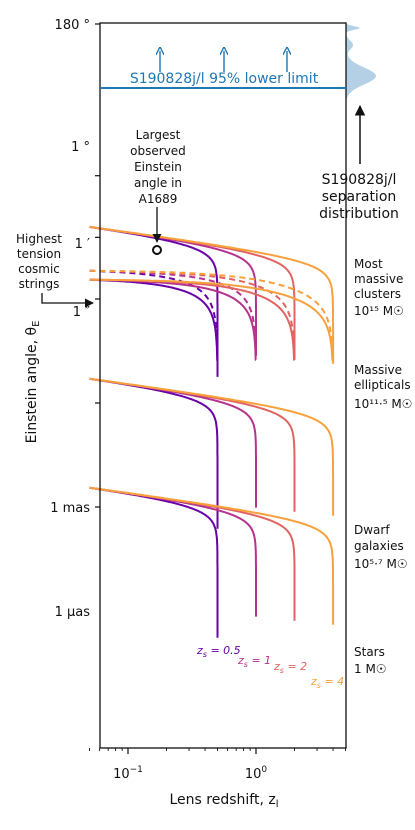  I want to click on x-axis-label: Lens redshift, zl, so click(224, 801).